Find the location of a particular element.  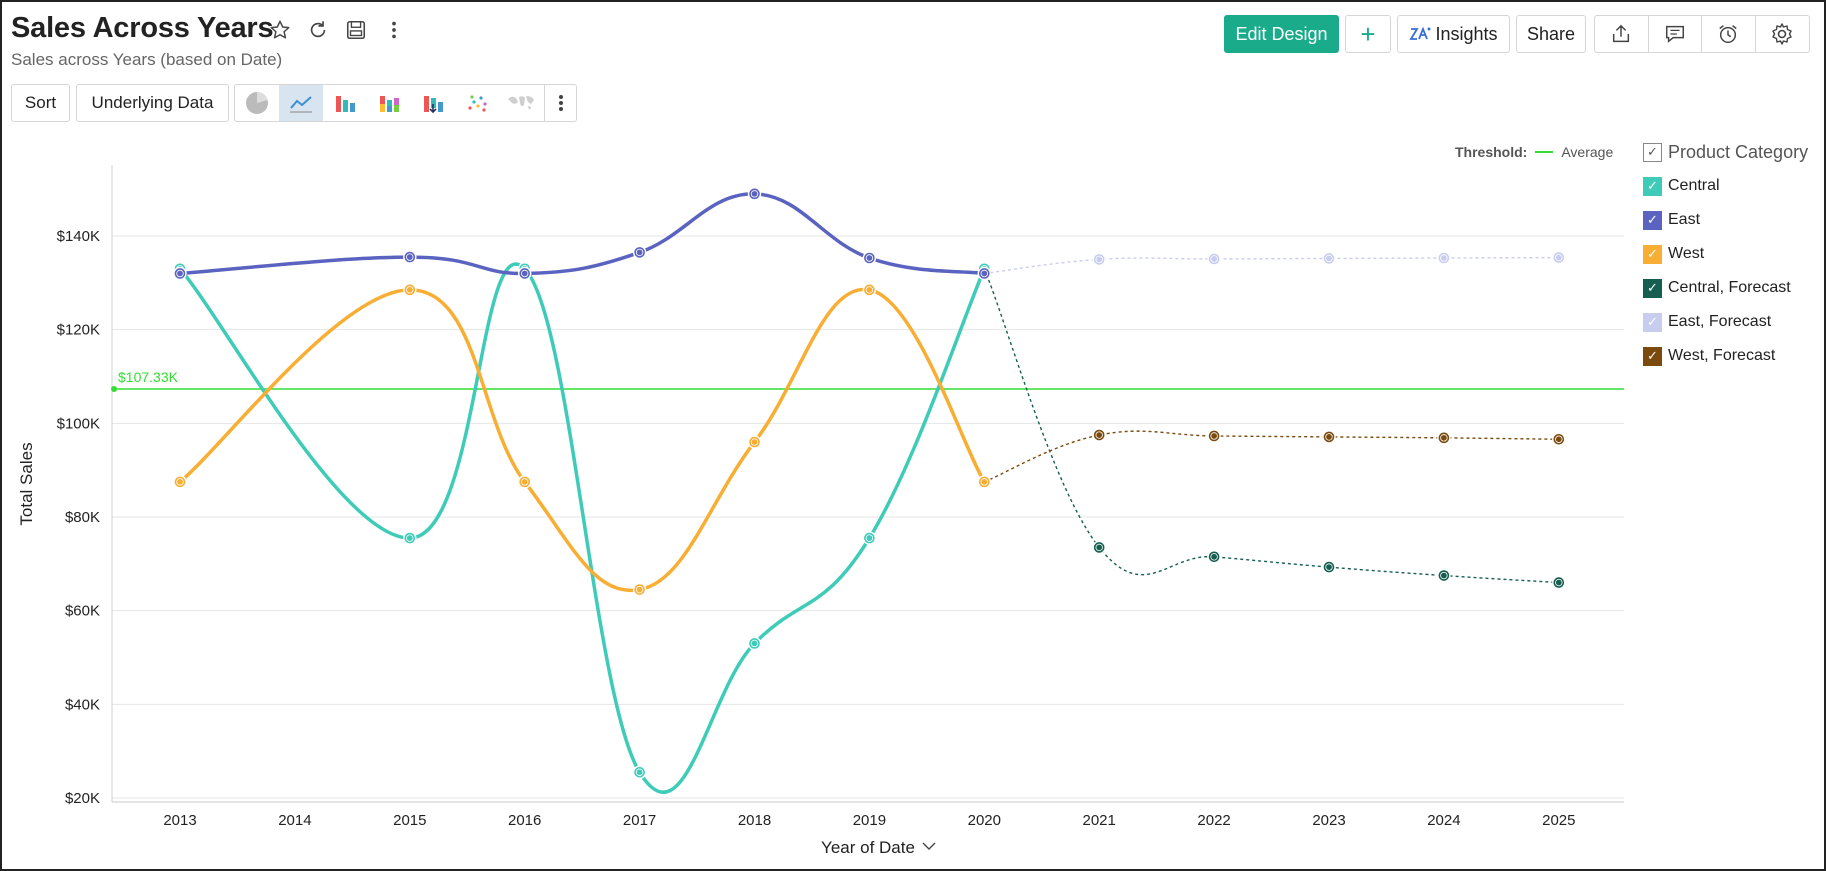

comment-icon is located at coordinates (1675, 34).